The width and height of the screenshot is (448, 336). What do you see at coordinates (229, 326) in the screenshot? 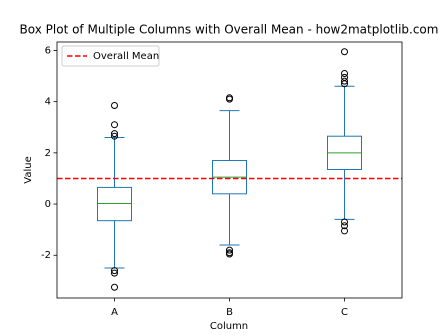
I see `x-axis-label: Column` at bounding box center [229, 326].